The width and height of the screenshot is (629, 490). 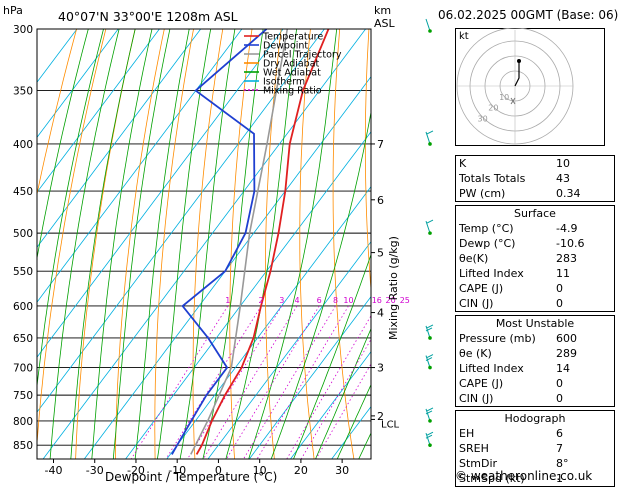 What do you see at coordinates (23, 339) in the screenshot?
I see `pressure-tick-label: 650` at bounding box center [23, 339].